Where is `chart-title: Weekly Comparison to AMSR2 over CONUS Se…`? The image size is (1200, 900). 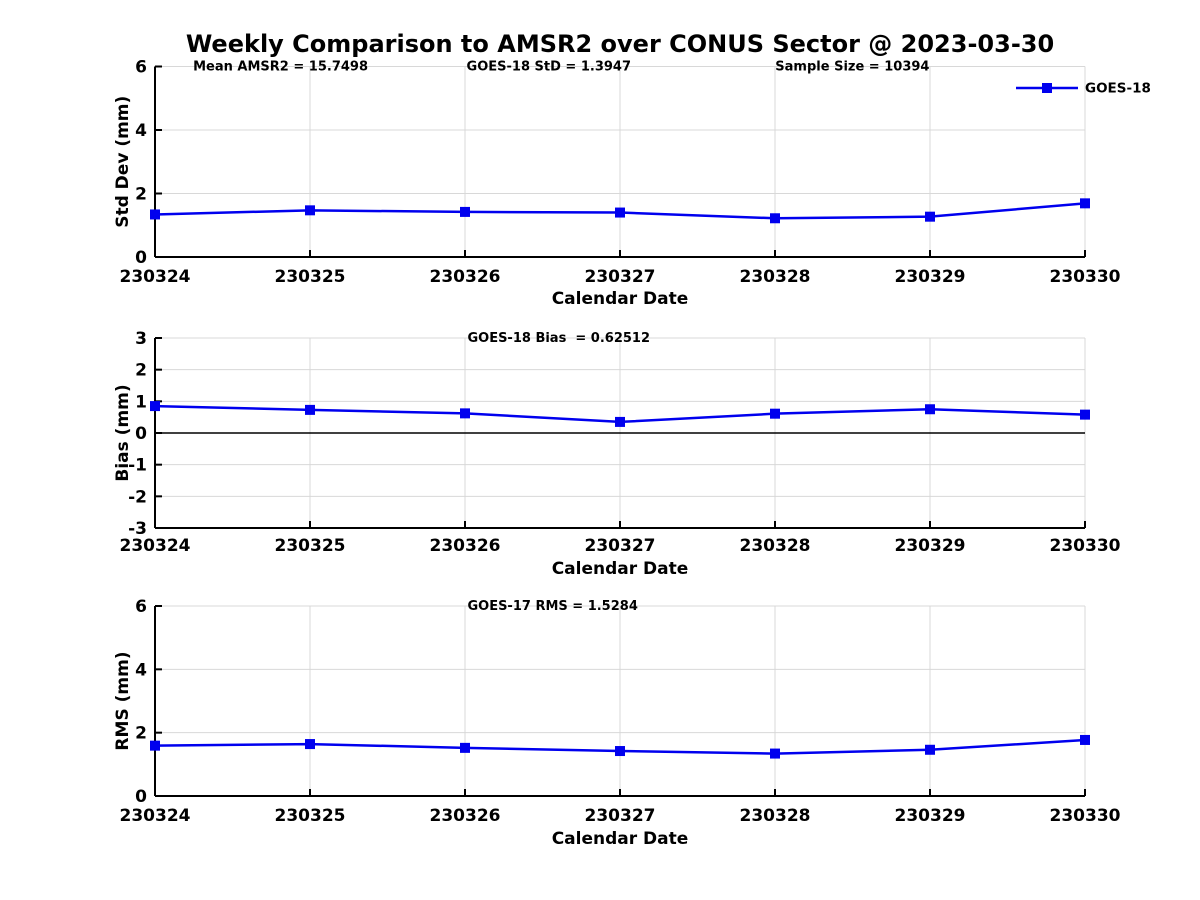
chart-title: Weekly Comparison to AMSR2 over CONUS Se… is located at coordinates (620, 44).